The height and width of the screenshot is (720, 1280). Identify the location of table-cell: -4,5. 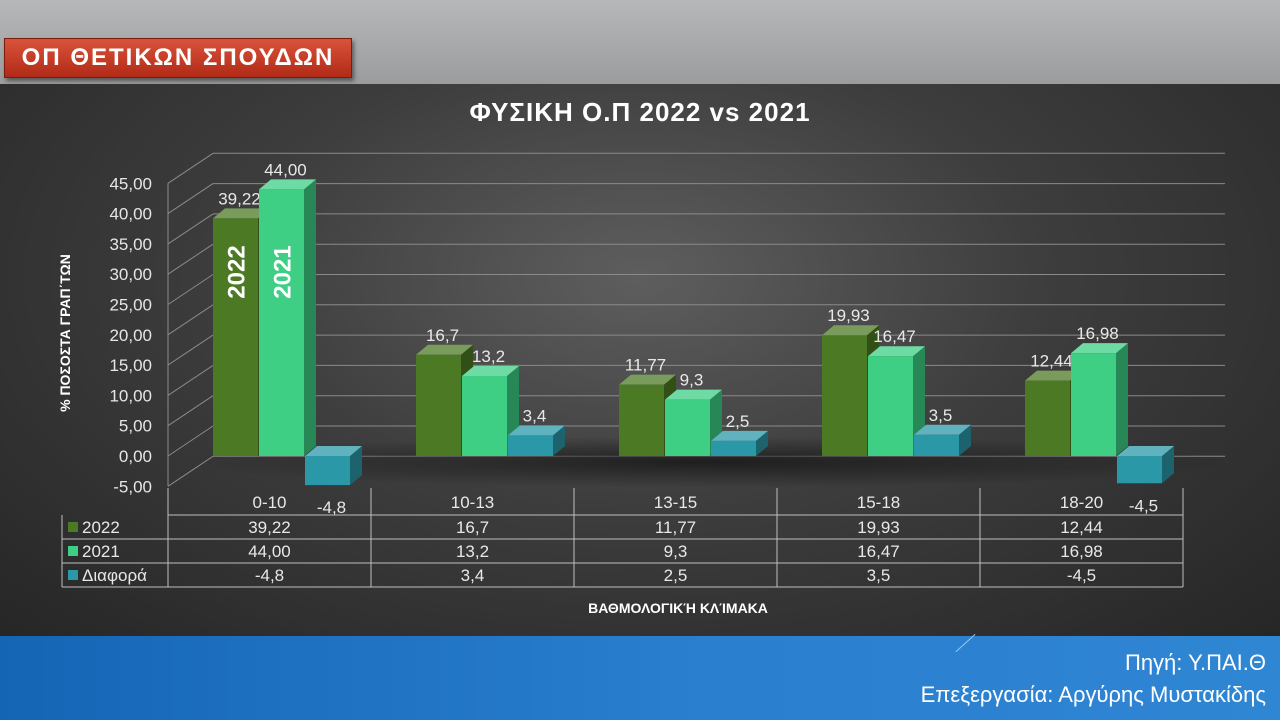
(1081, 575).